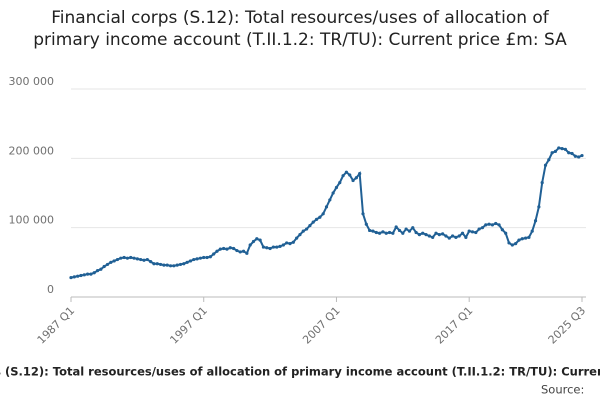 This screenshot has width=600, height=400. I want to click on x-tick-label: 2007 Q1, so click(321, 325).